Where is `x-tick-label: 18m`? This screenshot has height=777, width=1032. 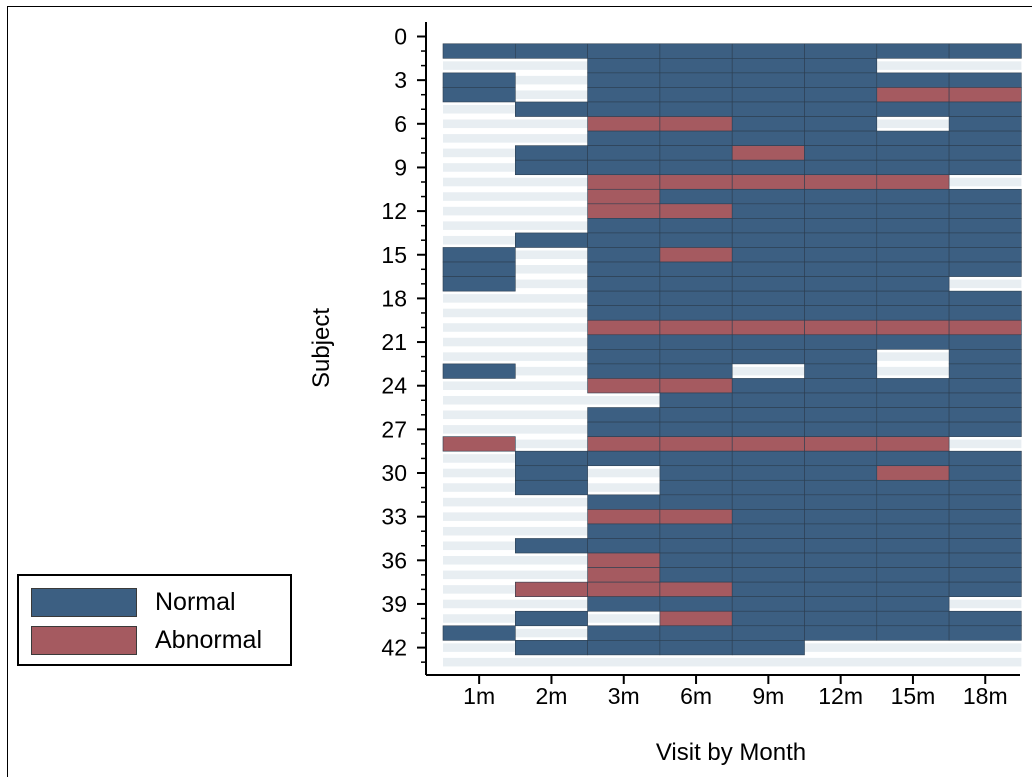
x-tick-label: 18m is located at coordinates (985, 696).